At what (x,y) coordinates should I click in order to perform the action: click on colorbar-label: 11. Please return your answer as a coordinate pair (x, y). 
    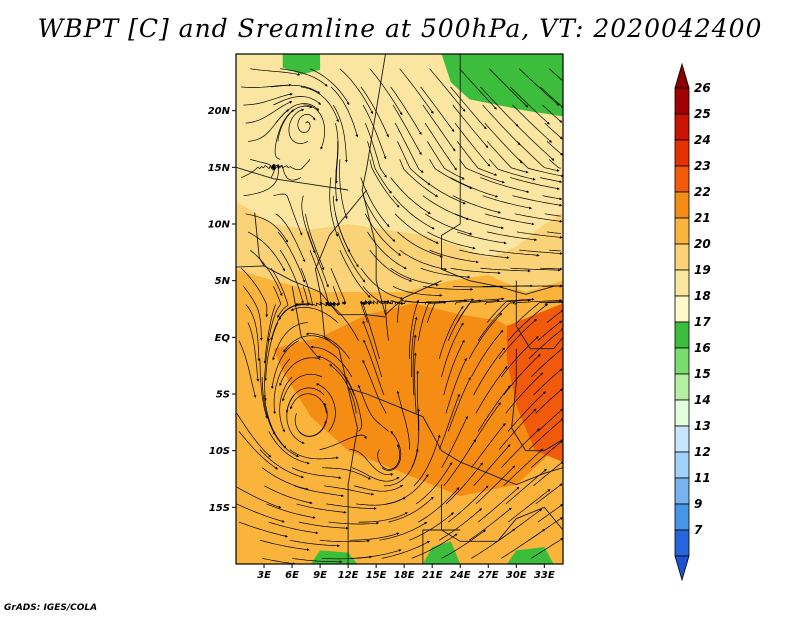
    Looking at the image, I should click on (702, 478).